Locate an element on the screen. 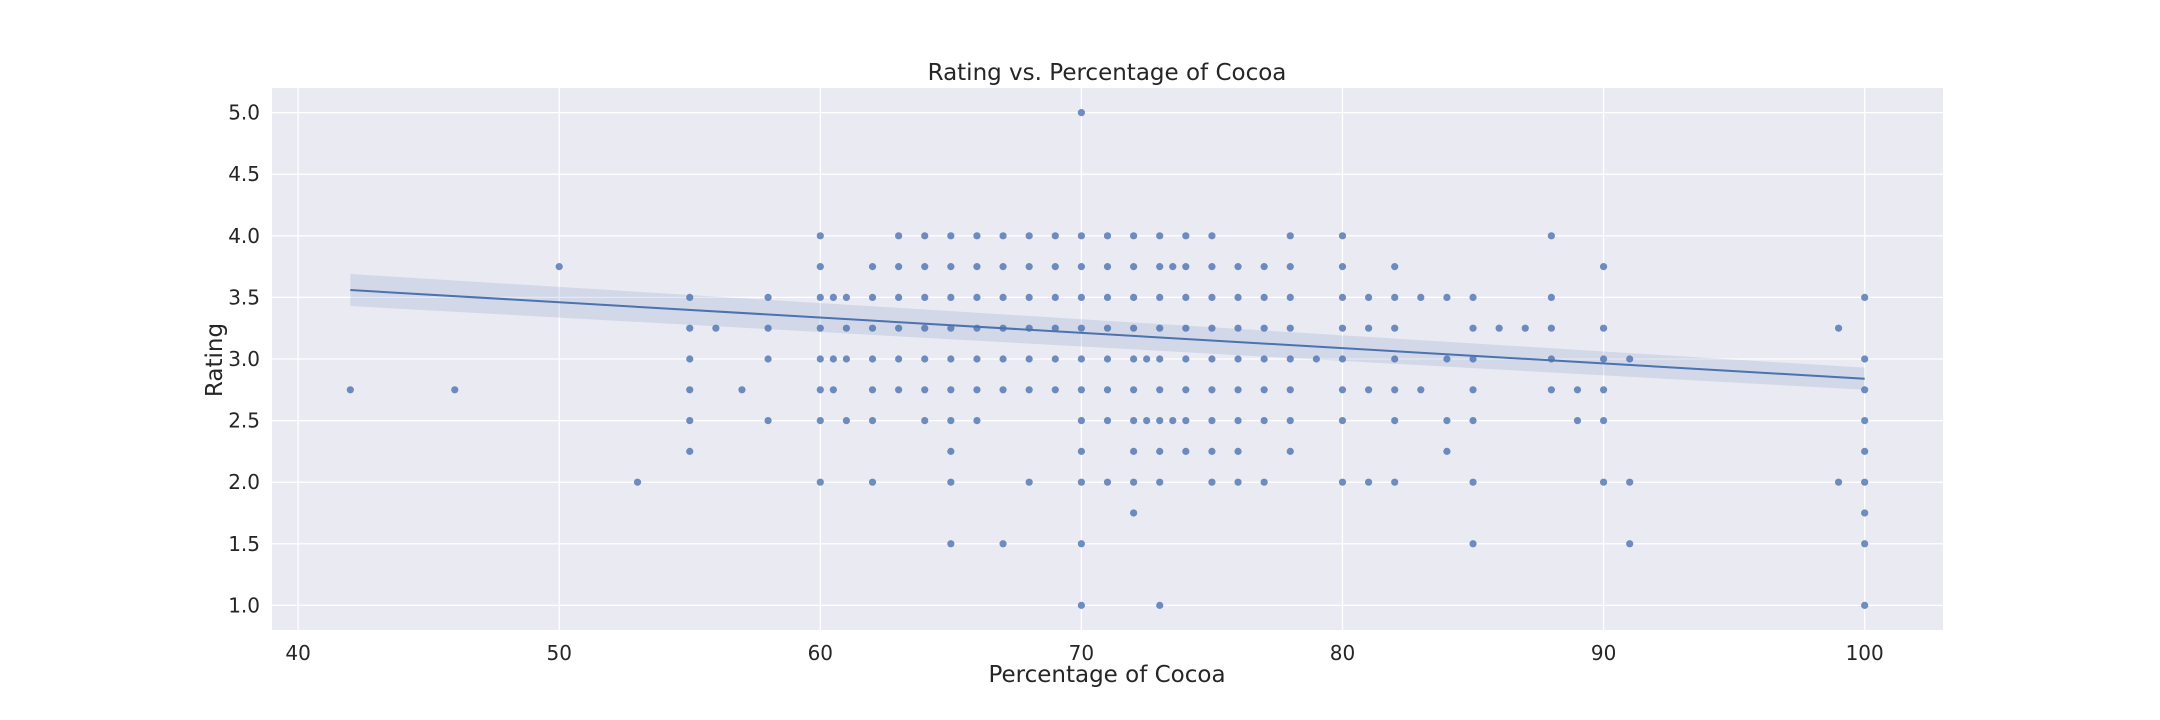 Image resolution: width=2160 pixels, height=720 pixels. y-tick-label: 1.0 is located at coordinates (244, 605).